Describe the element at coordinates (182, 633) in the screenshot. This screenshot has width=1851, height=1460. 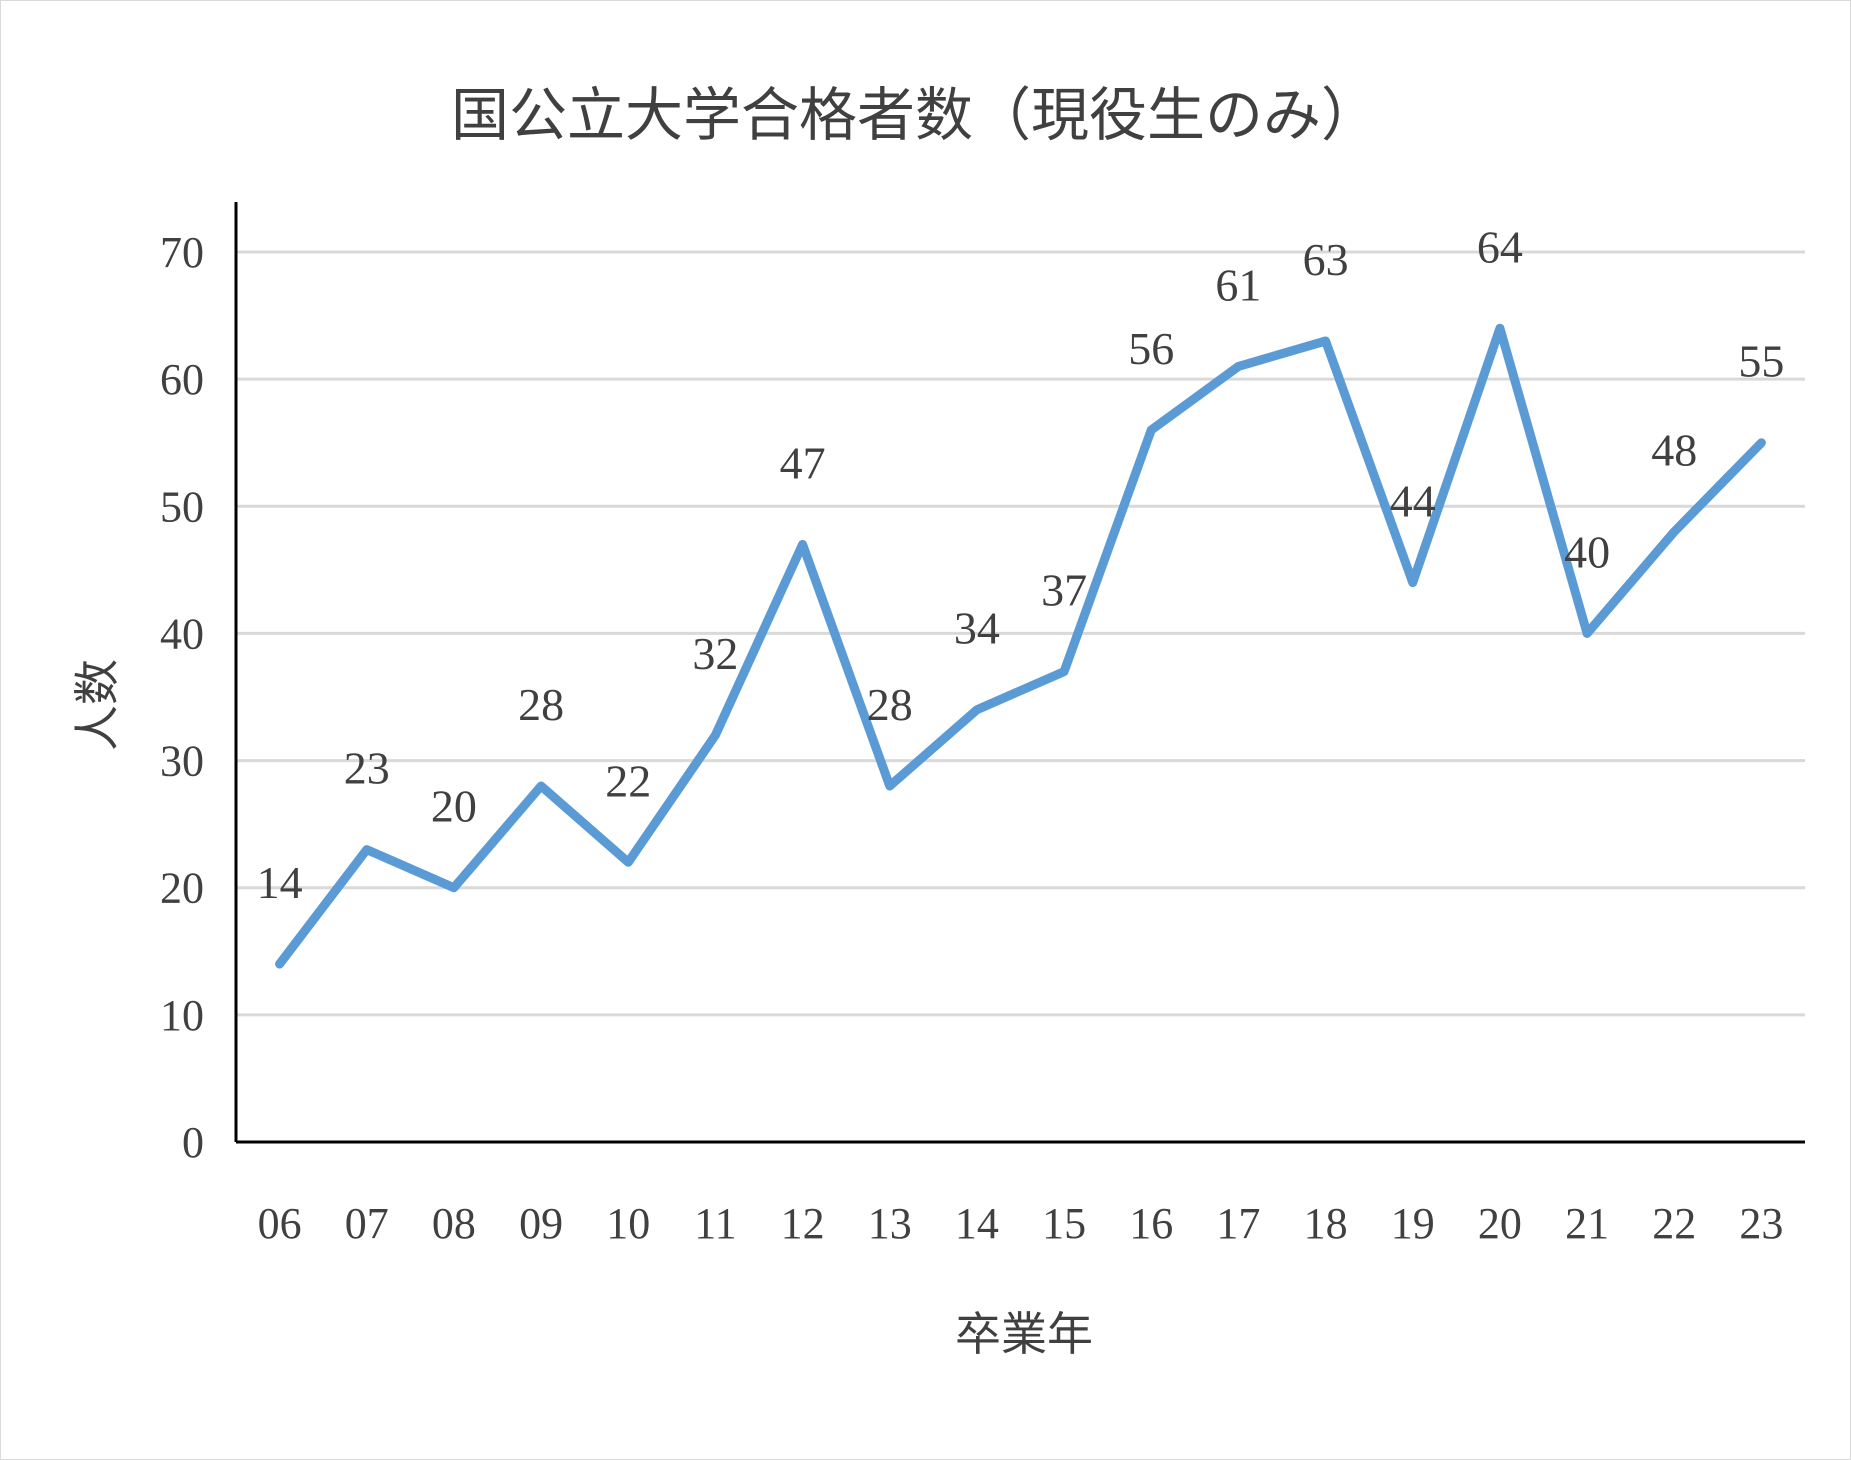
I see `y-tick-label: 40` at that location.